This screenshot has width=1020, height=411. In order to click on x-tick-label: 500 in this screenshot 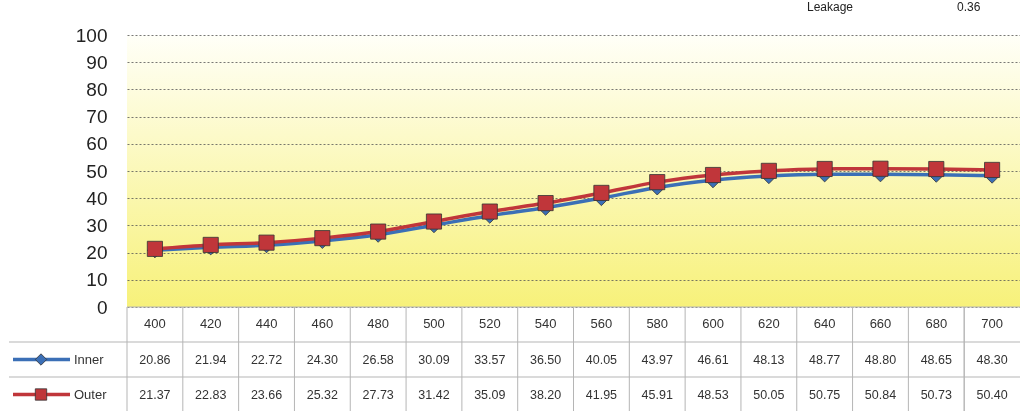, I will do `click(434, 323)`.